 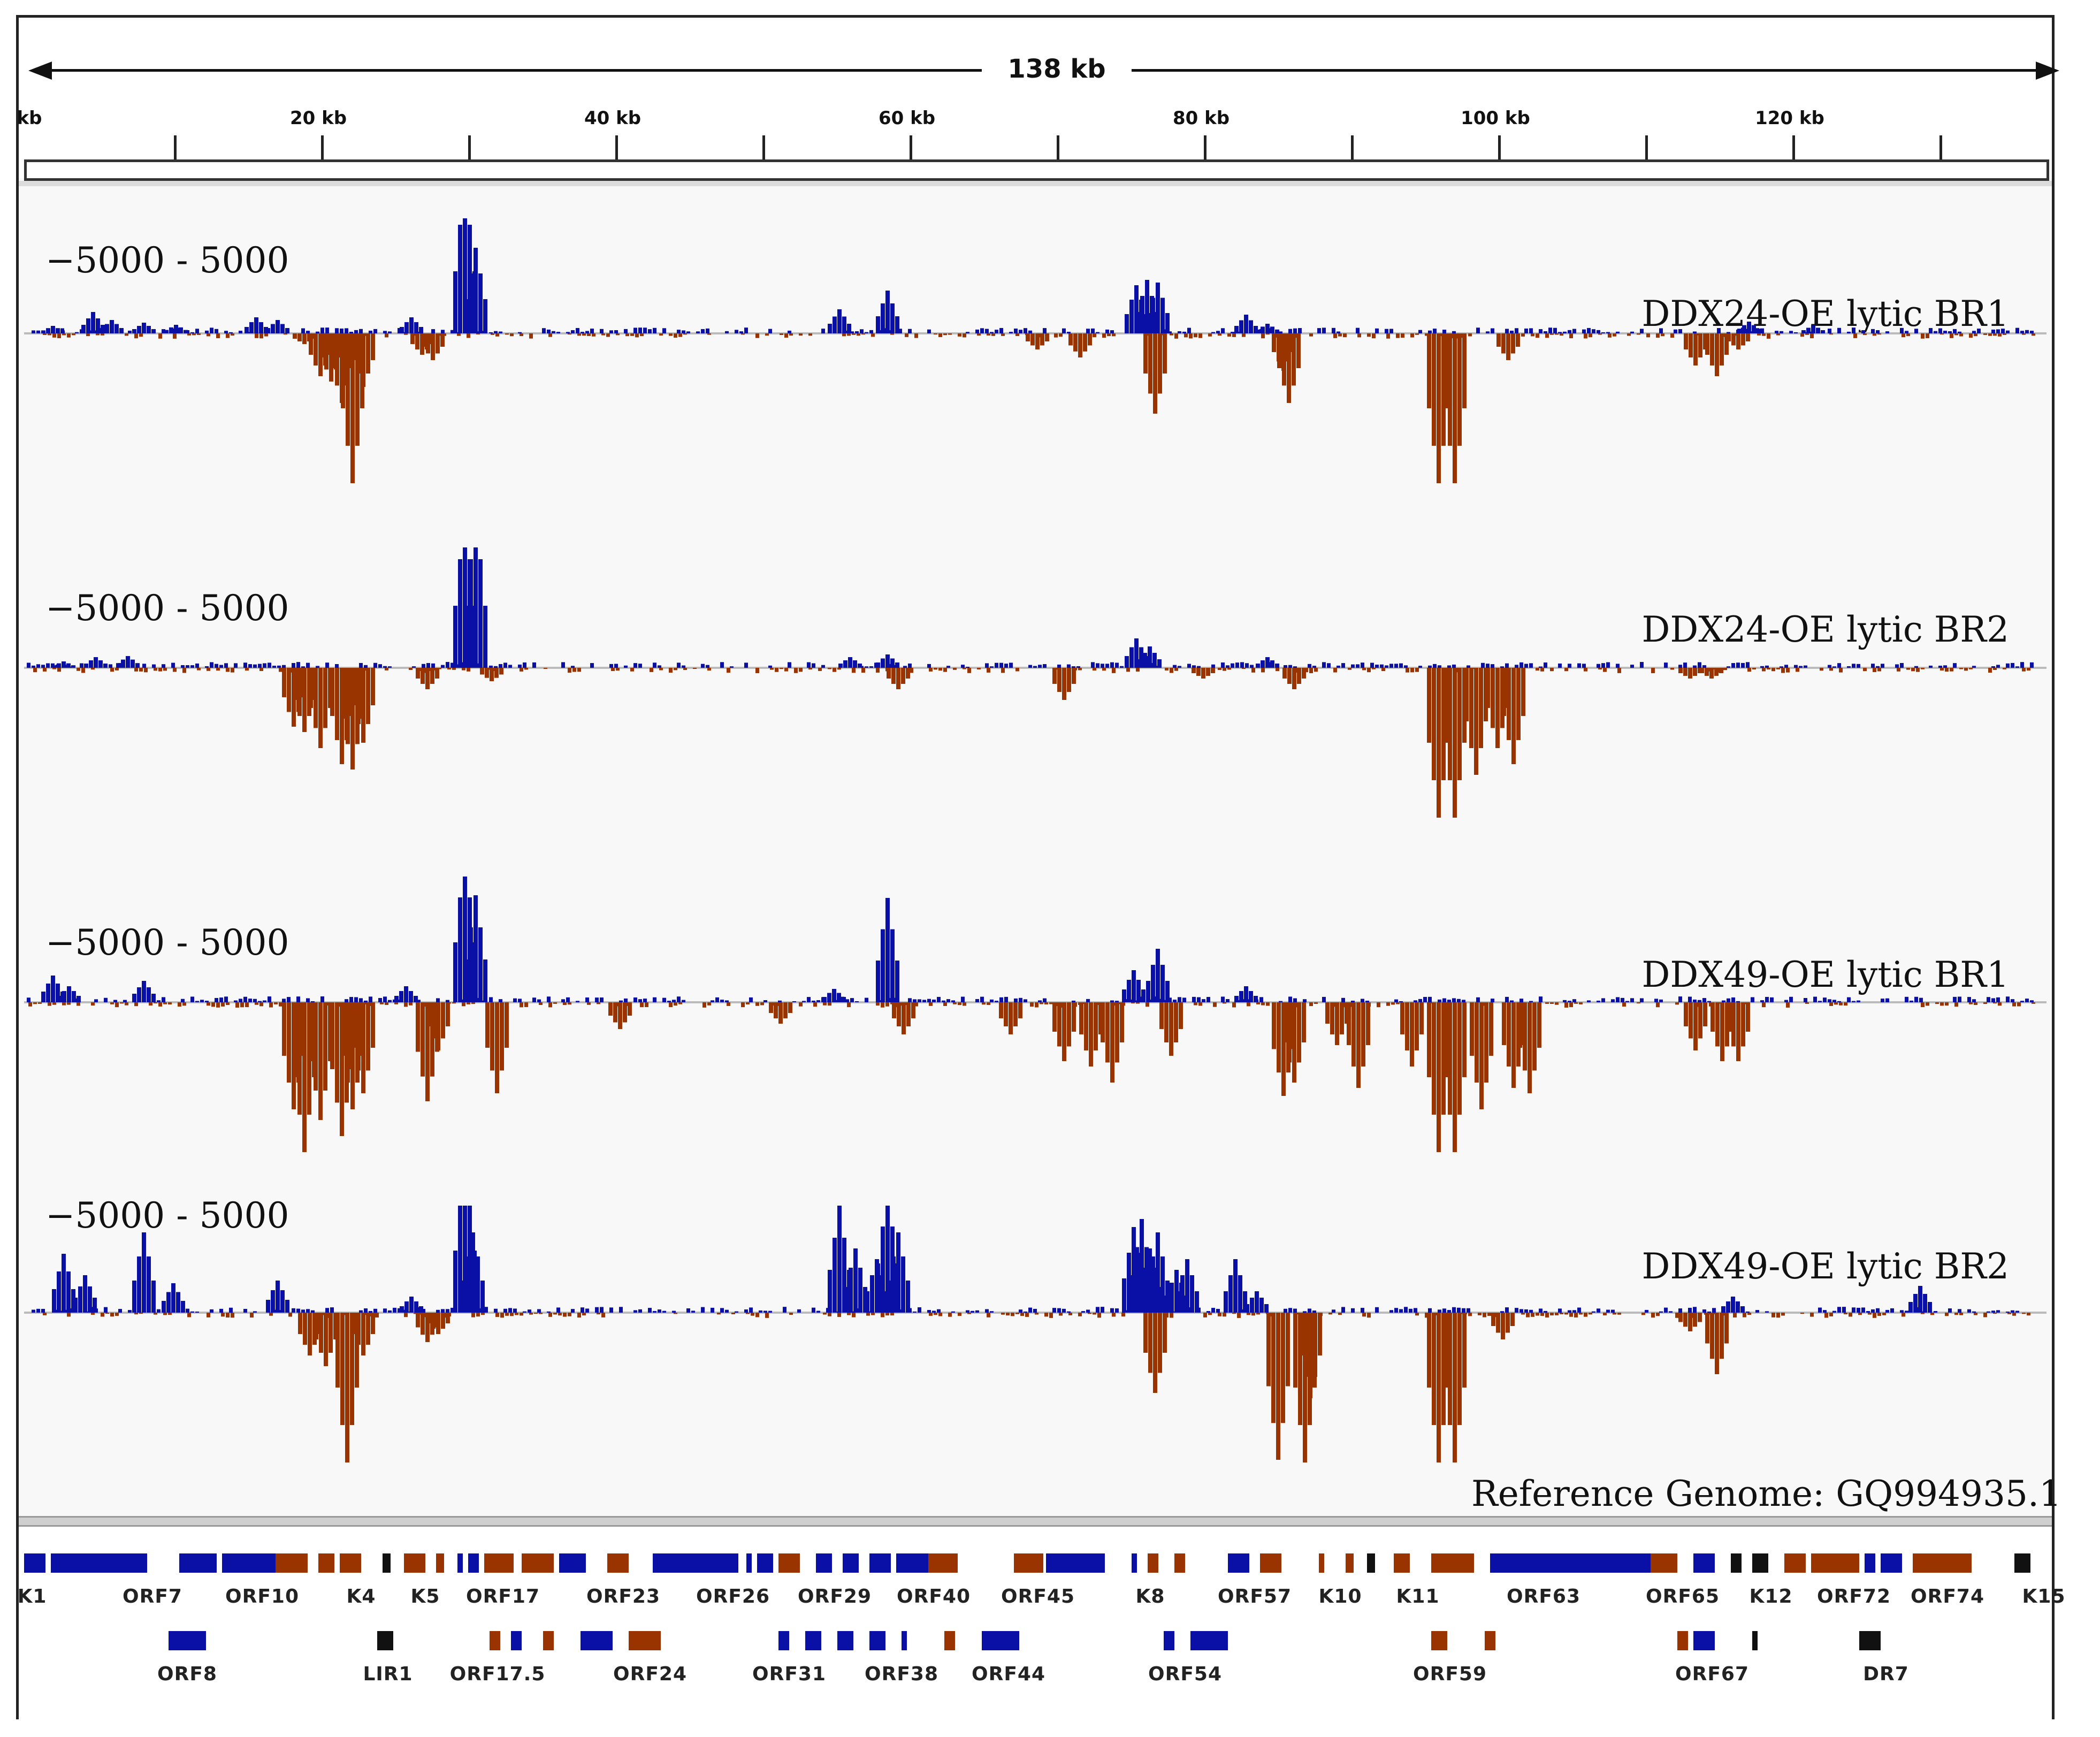 What do you see at coordinates (1771, 1597) in the screenshot?
I see `gene-label: K12` at bounding box center [1771, 1597].